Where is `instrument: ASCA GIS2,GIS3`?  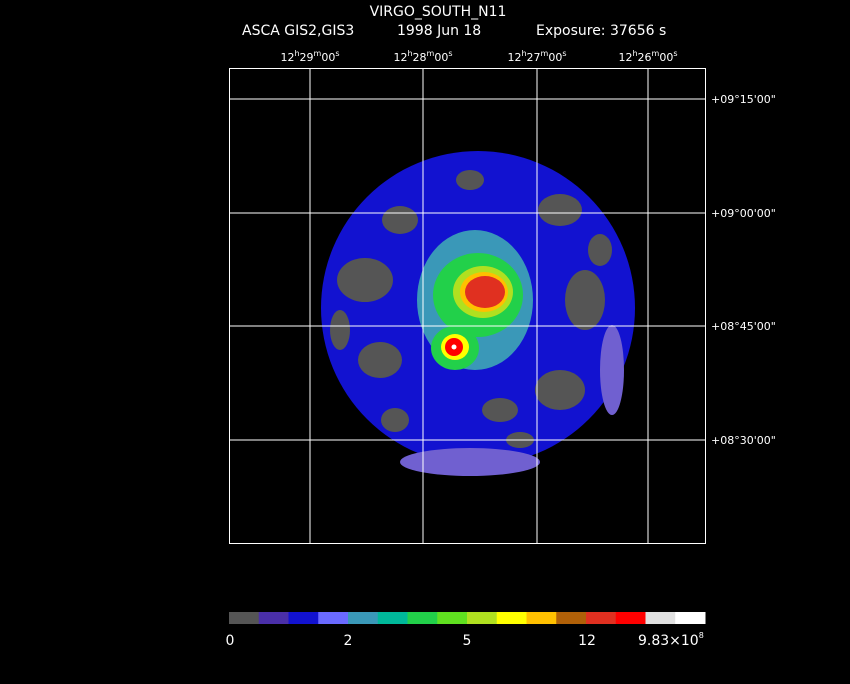 instrument: ASCA GIS2,GIS3 is located at coordinates (298, 31).